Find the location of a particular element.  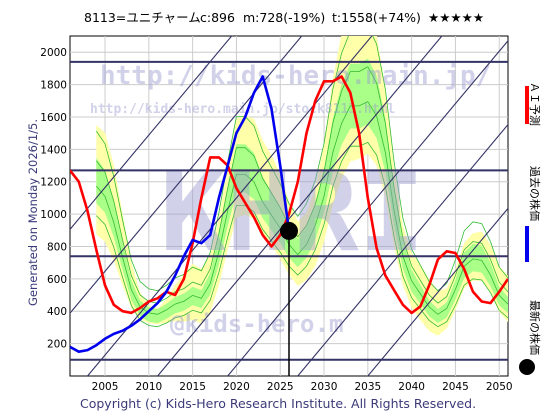

latest-marker-group is located at coordinates (289, 298).